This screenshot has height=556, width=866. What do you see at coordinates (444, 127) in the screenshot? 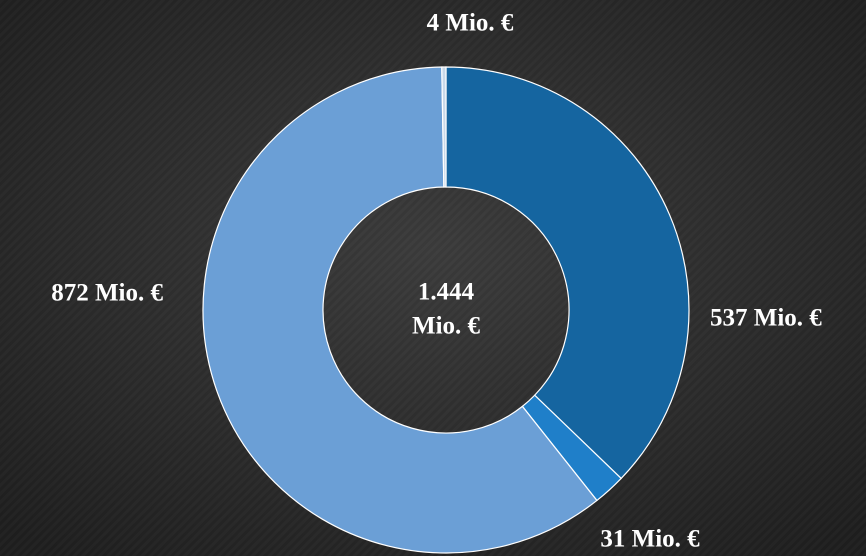
I see `slice` at bounding box center [444, 127].